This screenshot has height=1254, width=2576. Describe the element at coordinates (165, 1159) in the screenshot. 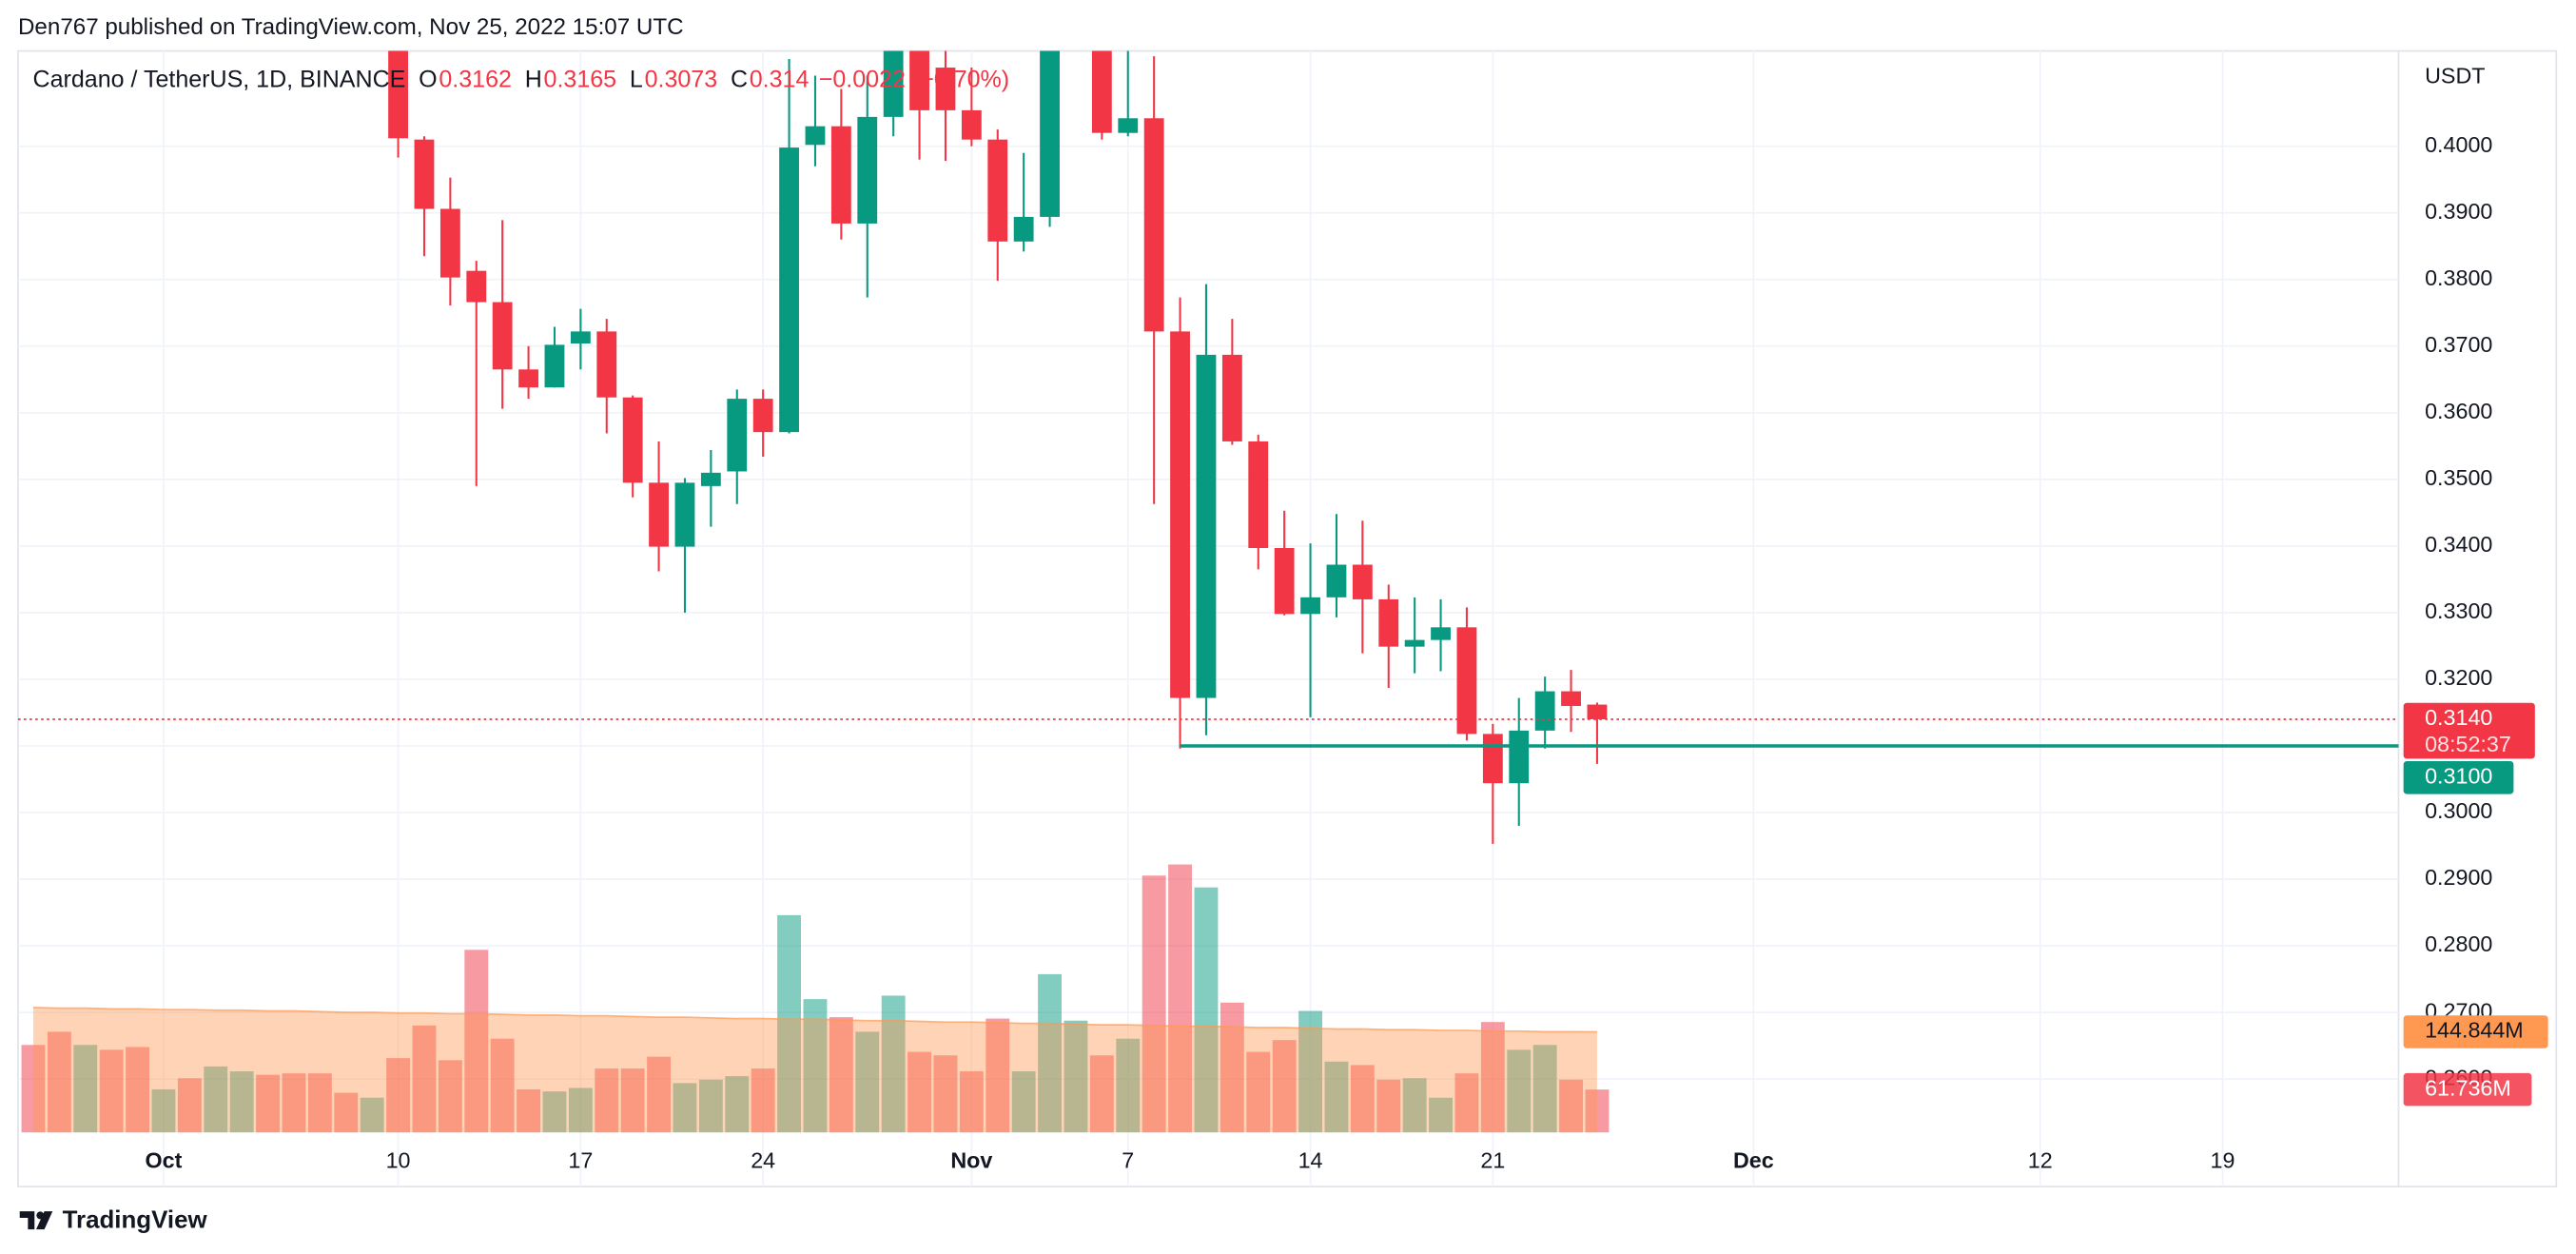

I see `x-tick-label: Oct` at that location.